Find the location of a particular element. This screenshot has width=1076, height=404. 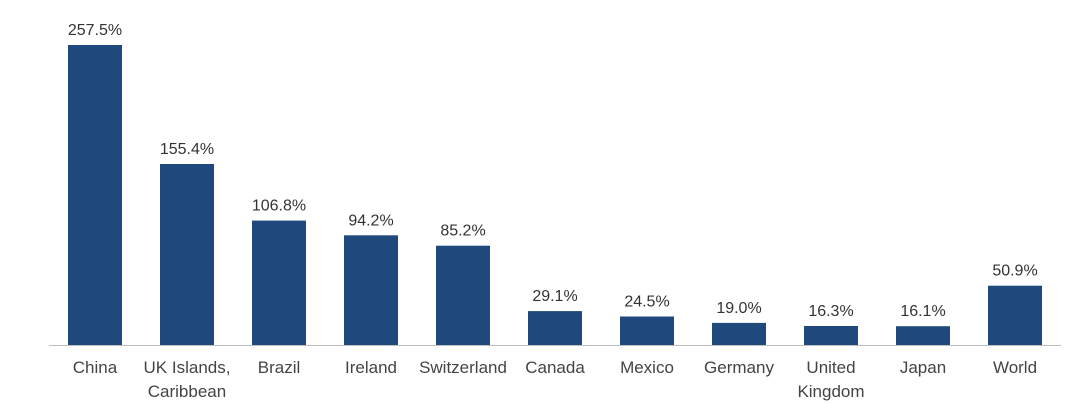

category-label-line: Caribbean is located at coordinates (187, 391).